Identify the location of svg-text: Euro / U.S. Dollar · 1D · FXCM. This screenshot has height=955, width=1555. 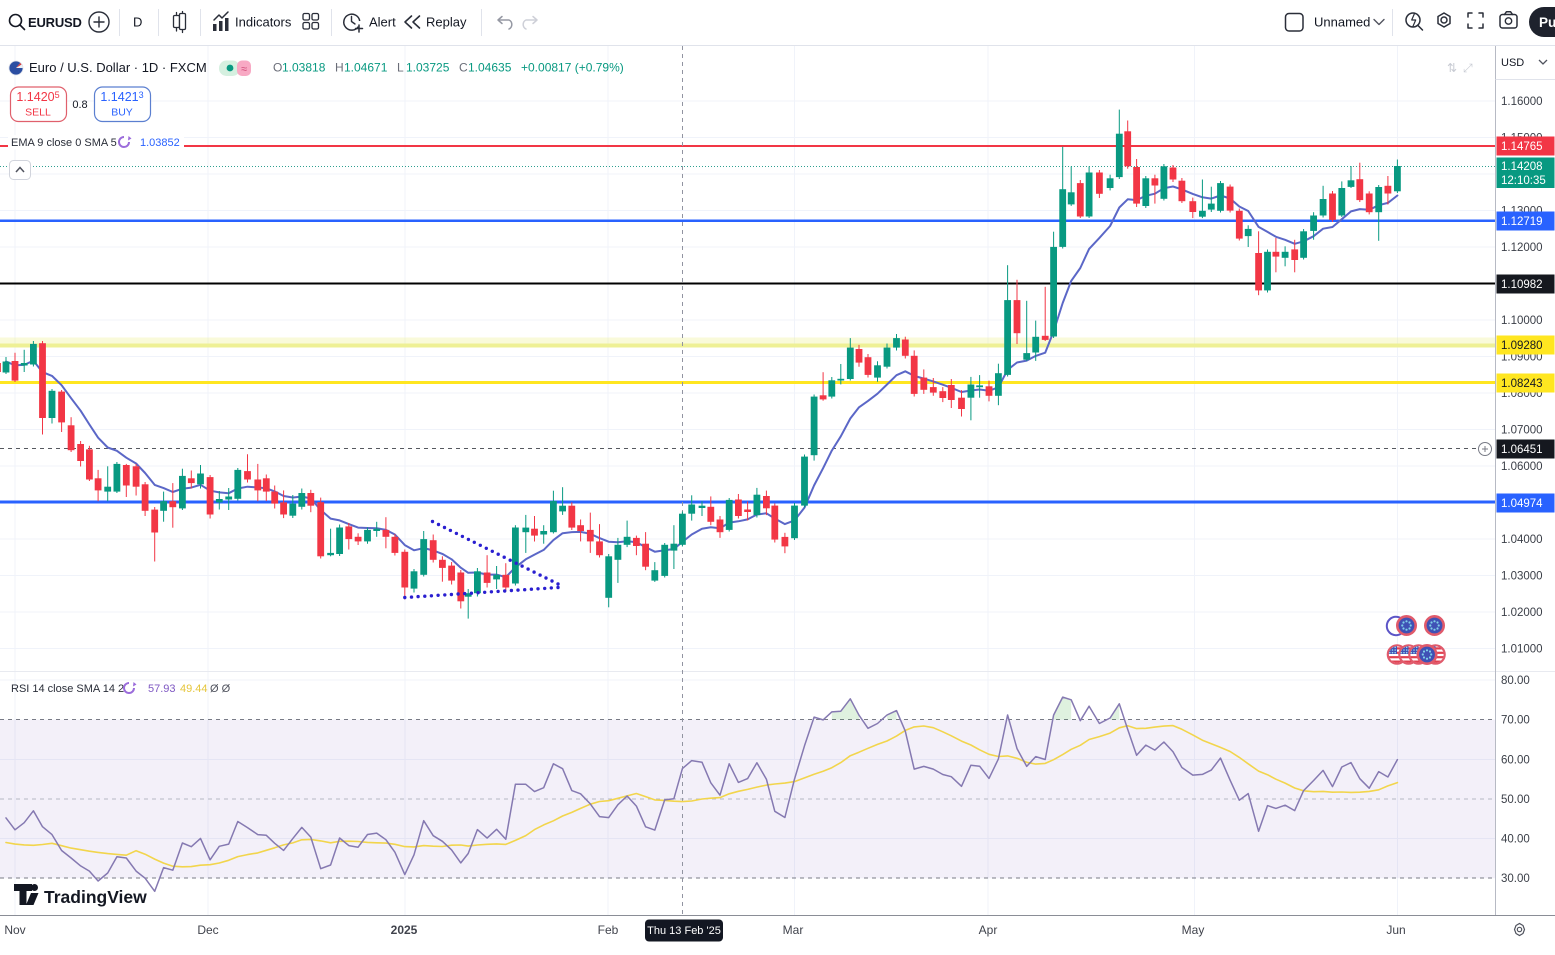
(118, 67).